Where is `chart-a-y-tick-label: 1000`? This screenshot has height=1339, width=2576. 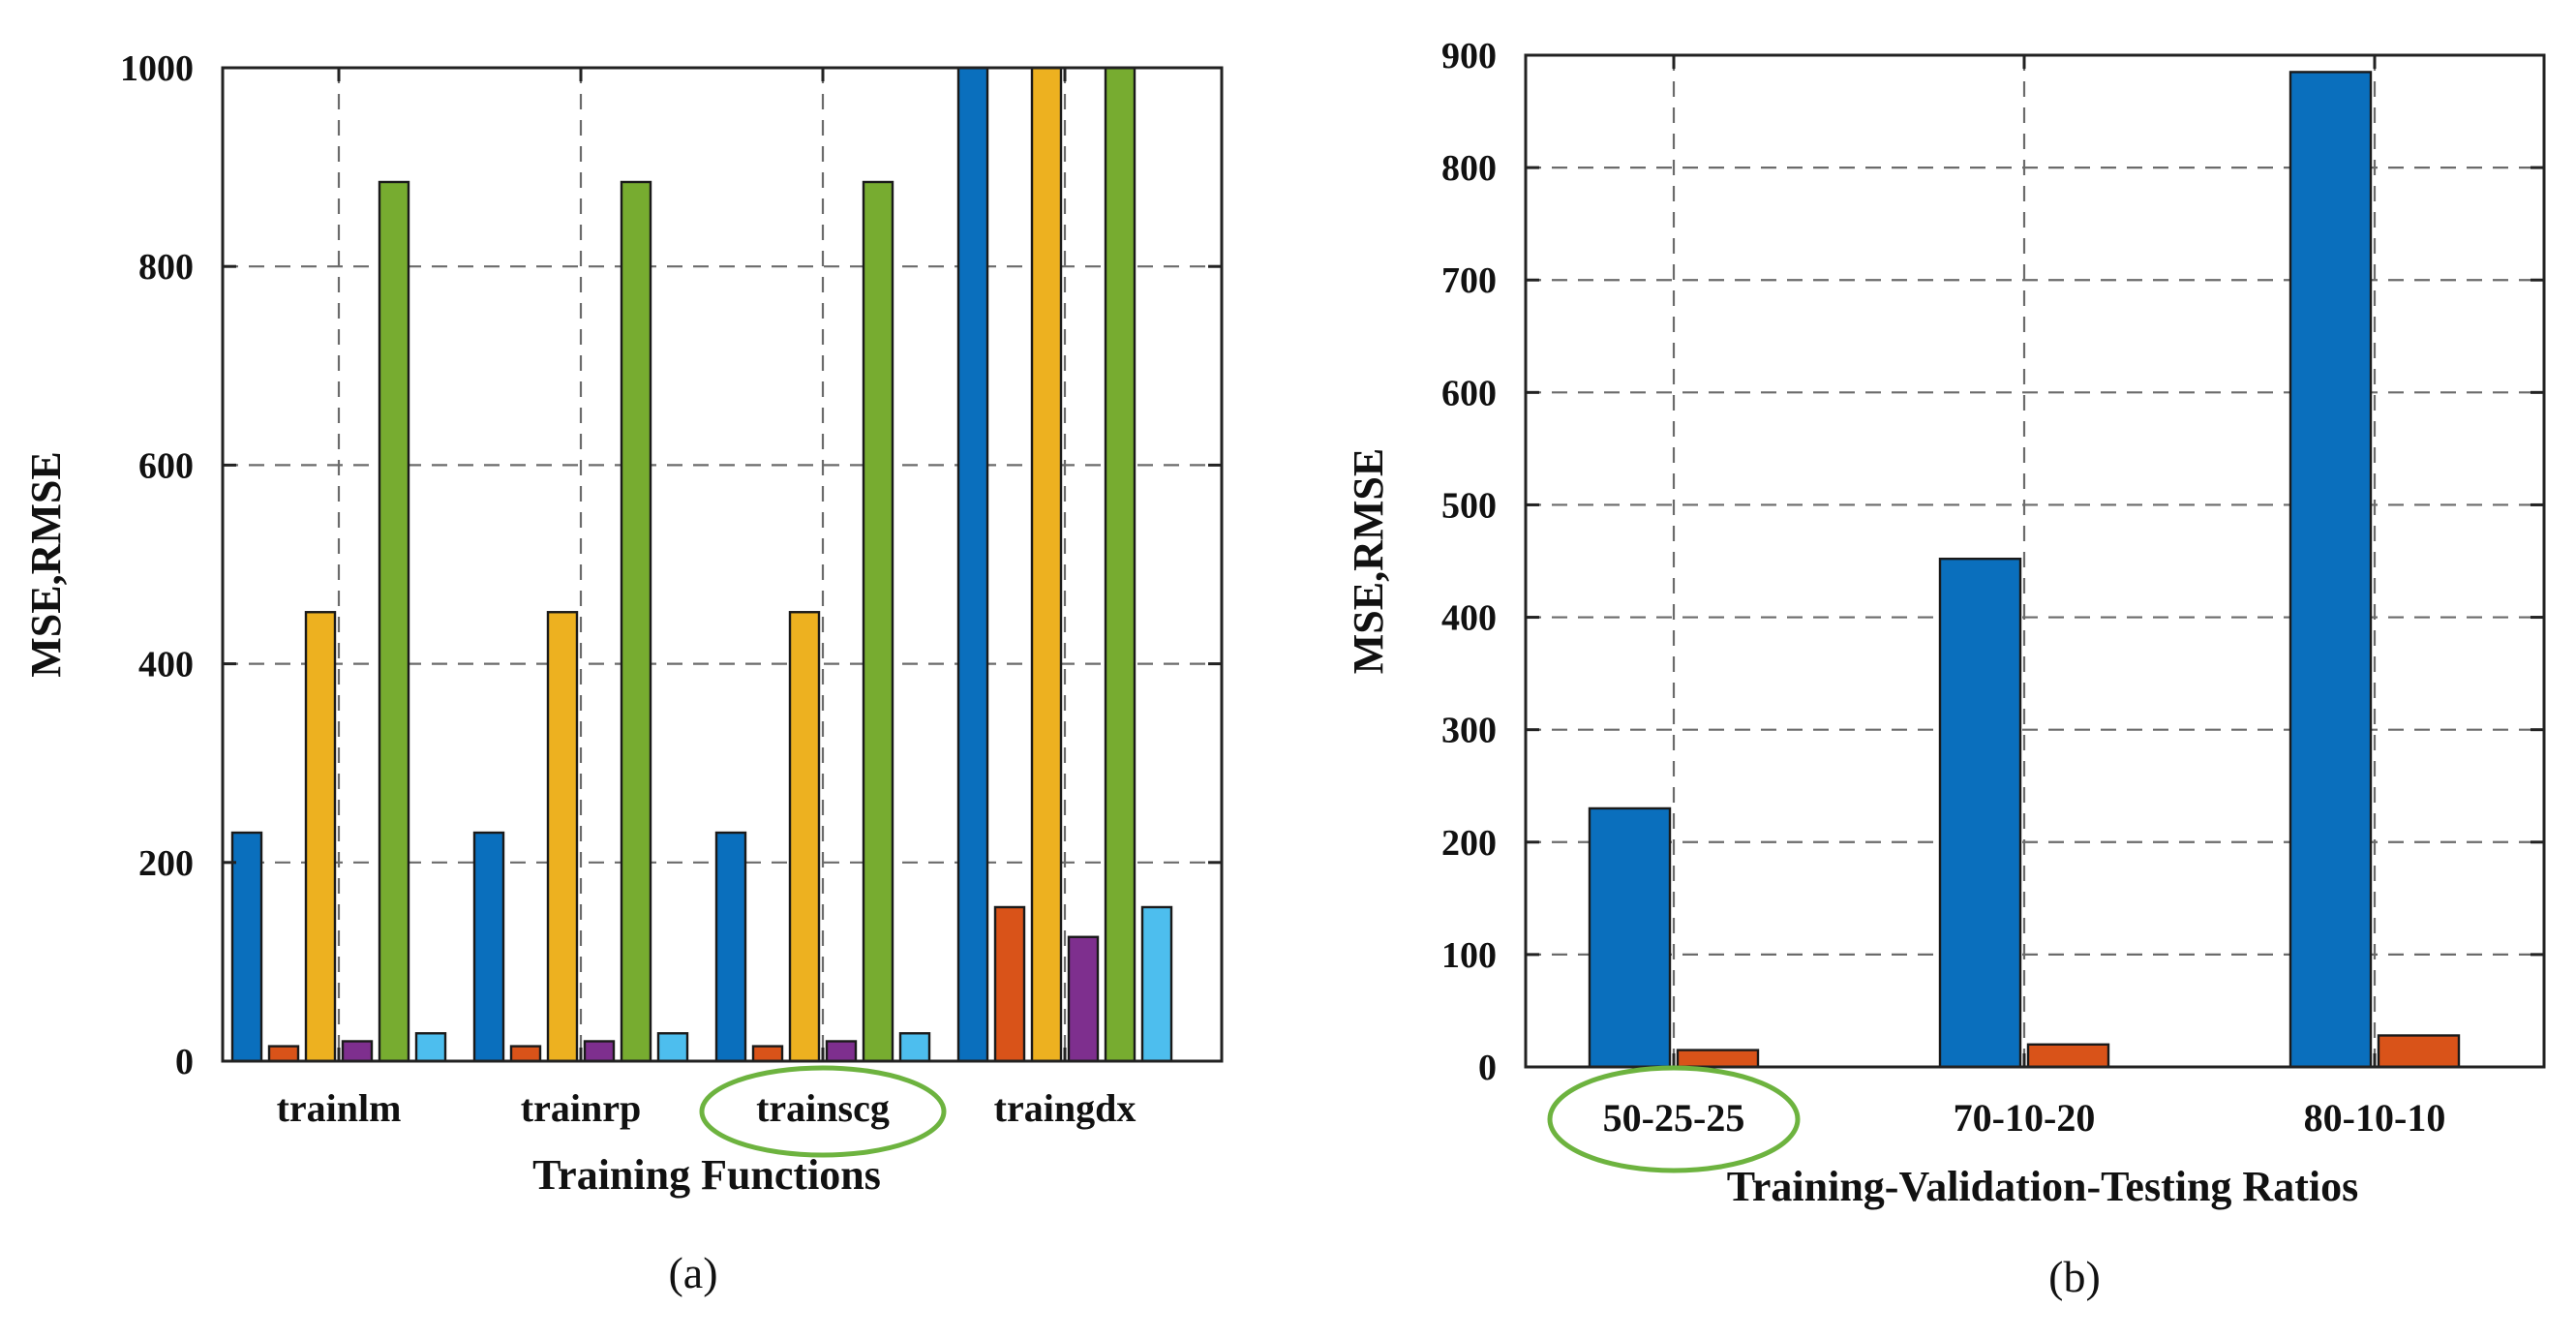
chart-a-y-tick-label: 1000 is located at coordinates (157, 69).